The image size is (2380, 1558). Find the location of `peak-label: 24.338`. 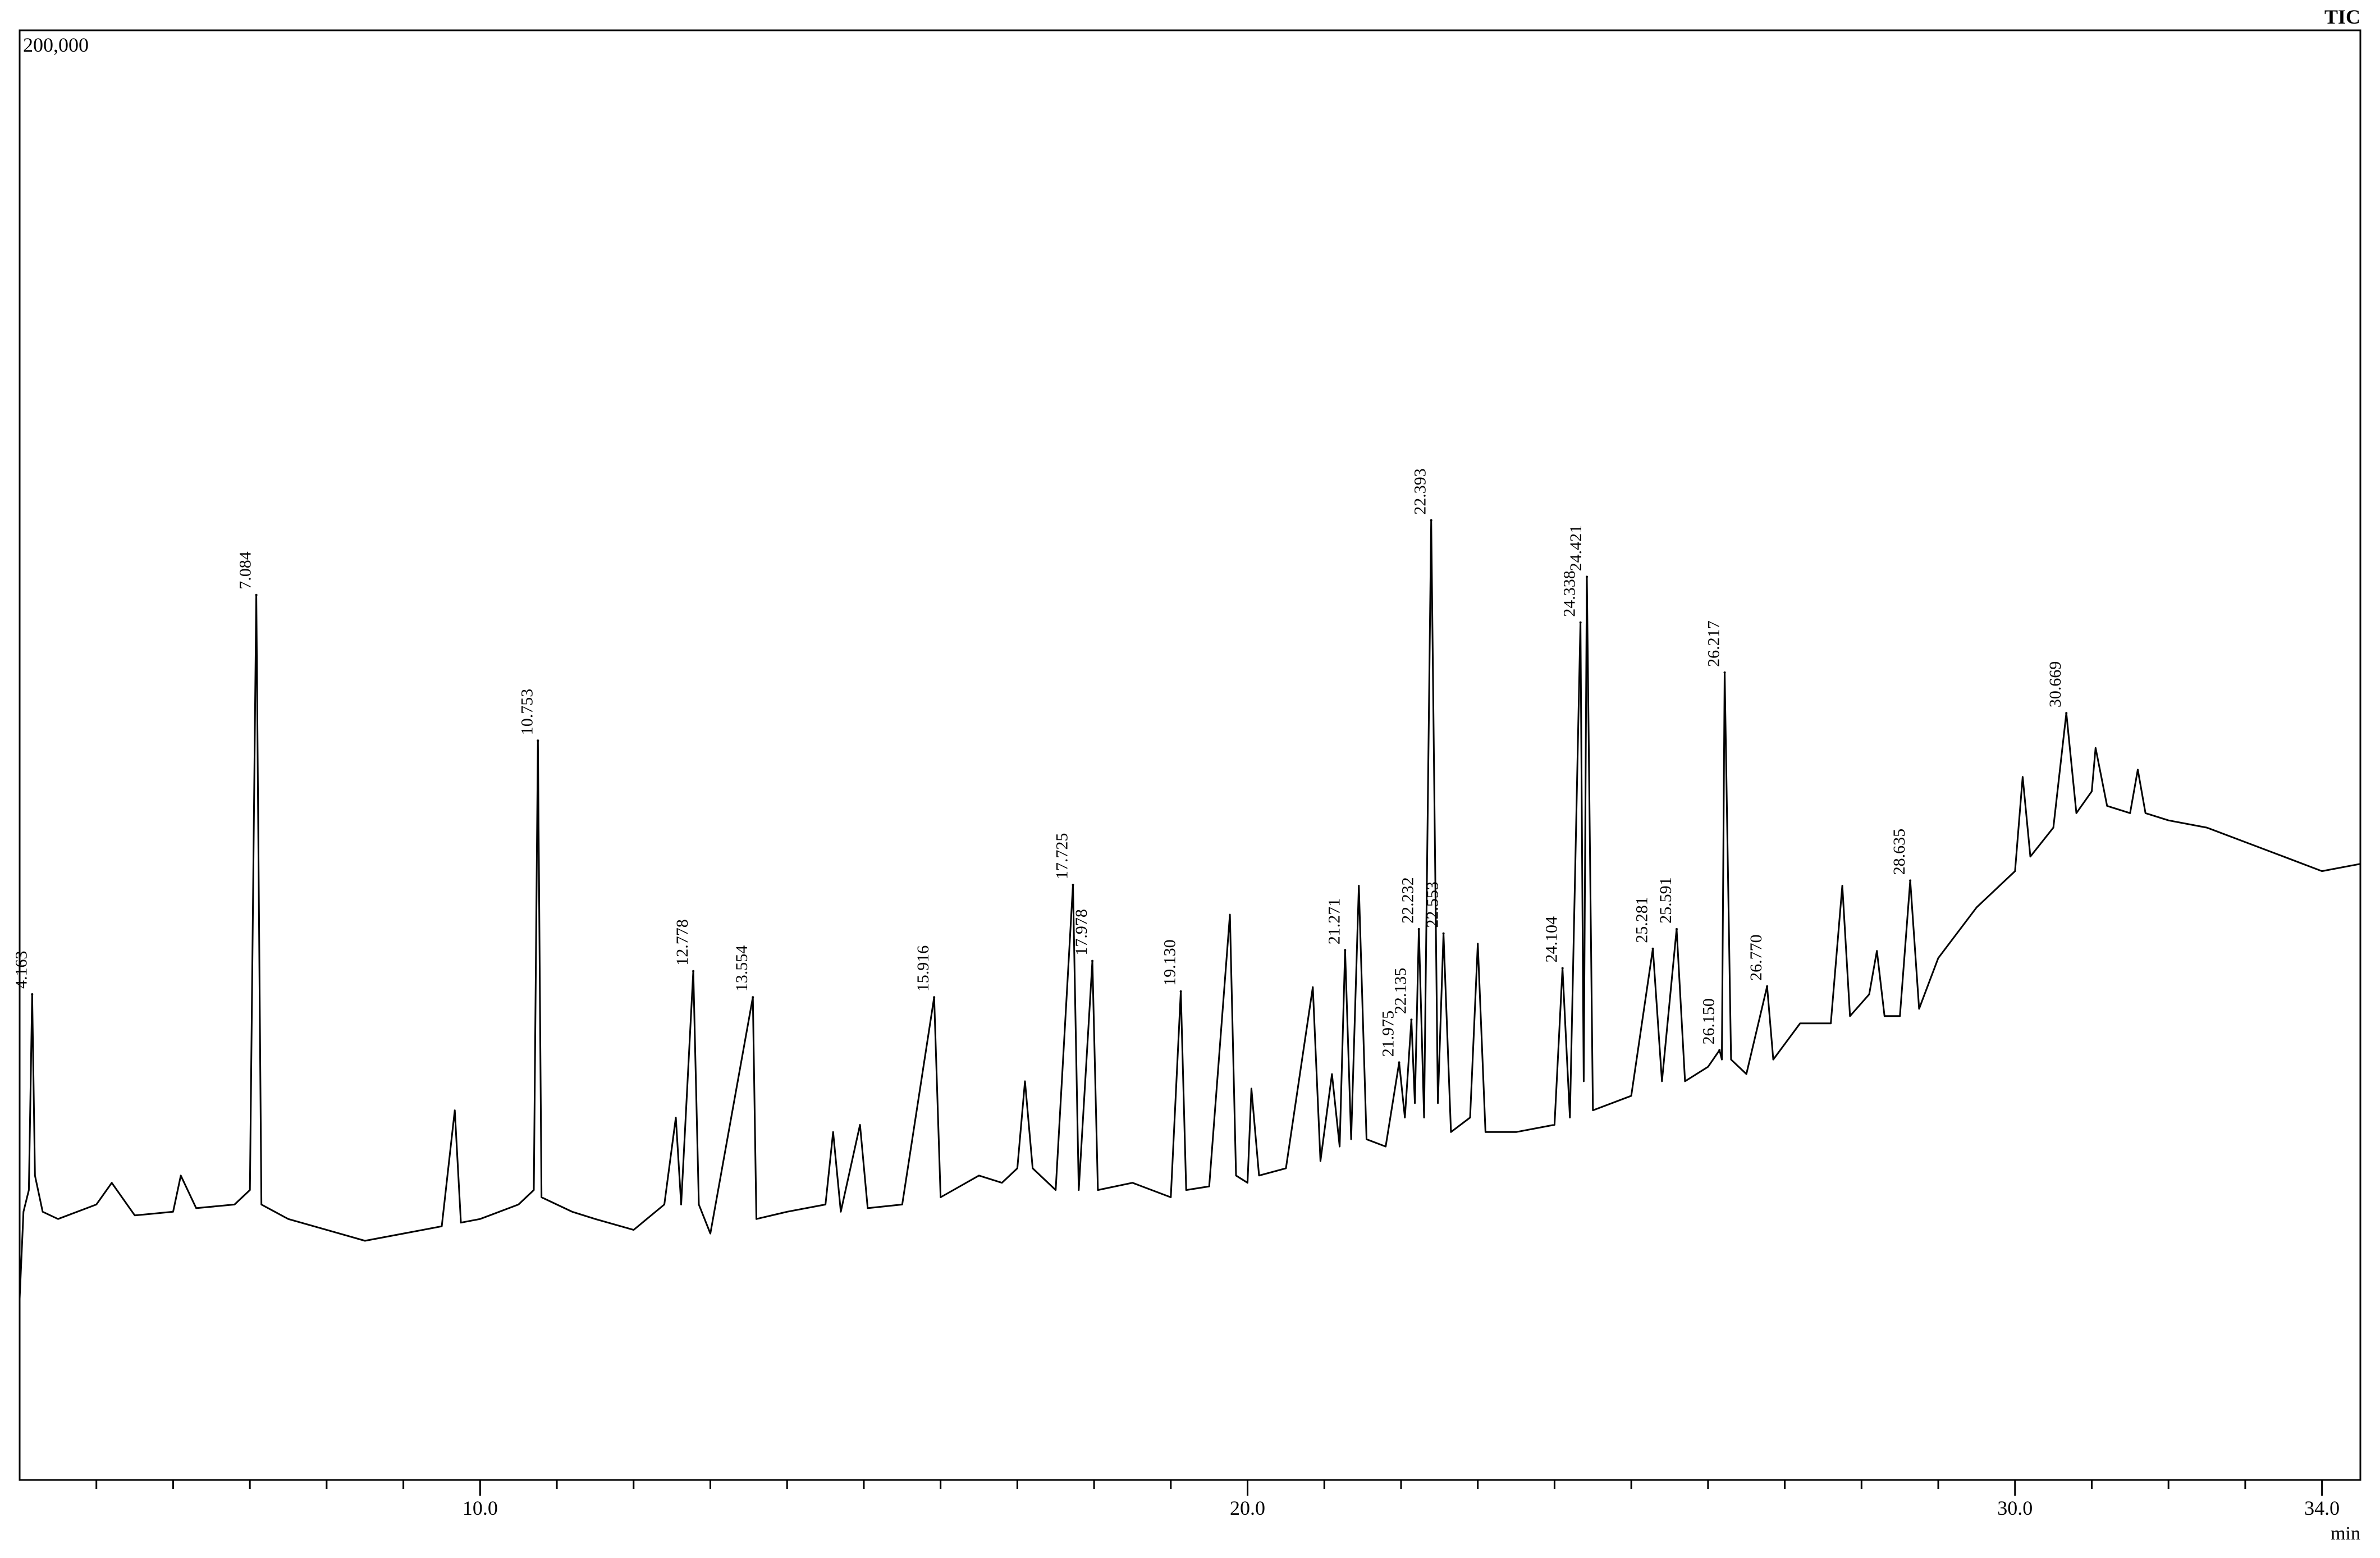

peak-label: 24.338 is located at coordinates (1570, 594).